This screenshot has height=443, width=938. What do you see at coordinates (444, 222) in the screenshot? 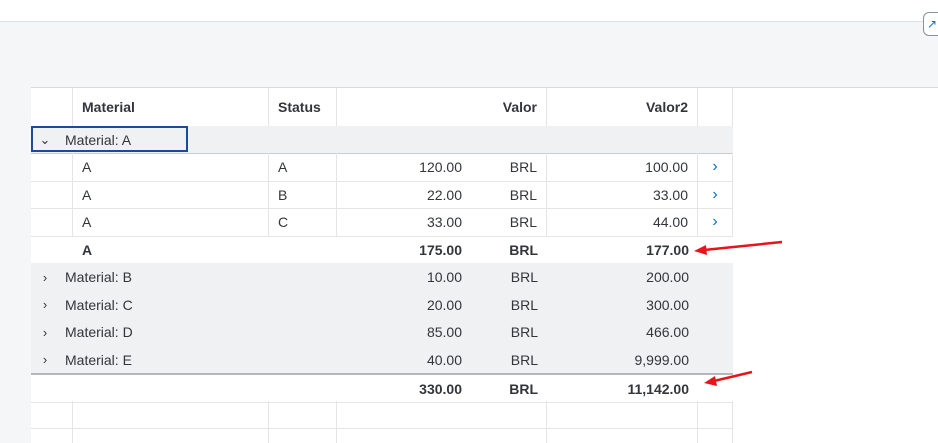
I see `cell-valor-text: 33.00` at bounding box center [444, 222].